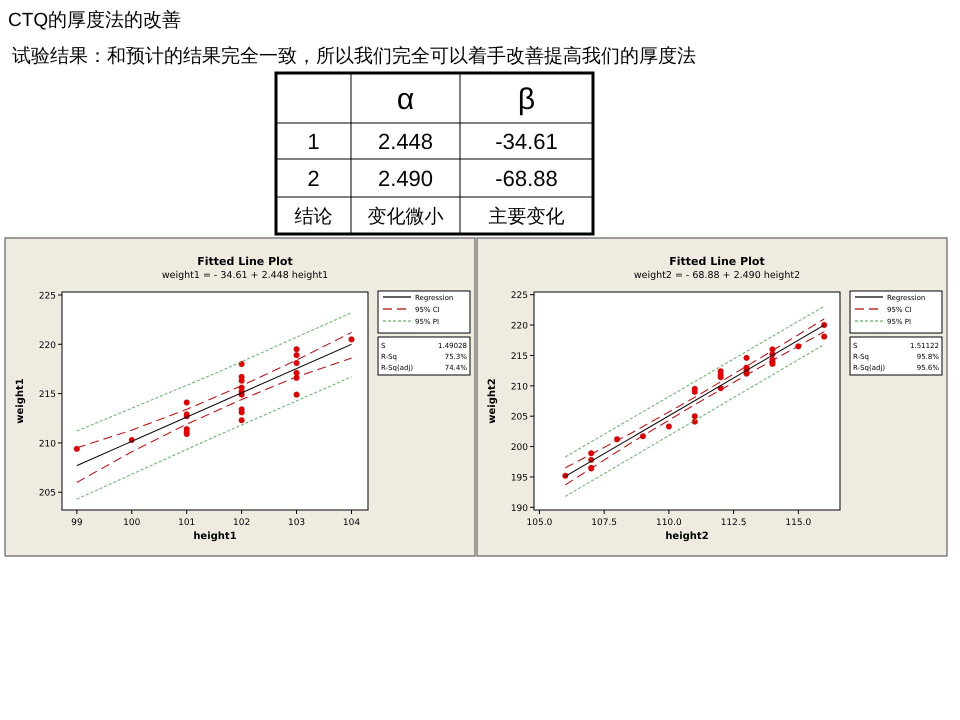 The image size is (960, 720). I want to click on text: 2, so click(313, 178).